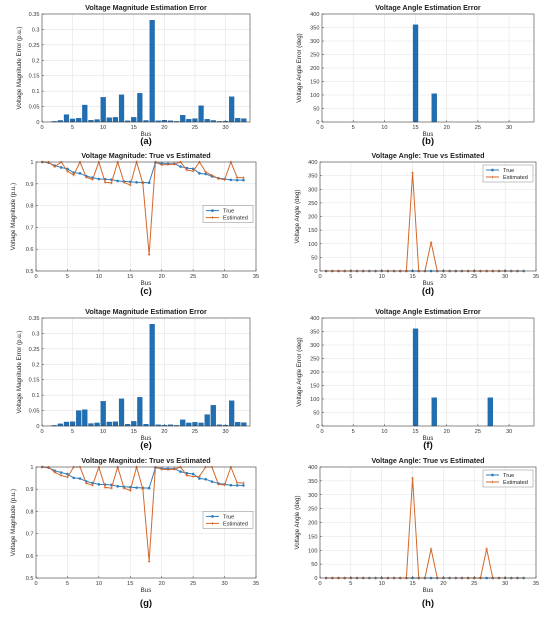 The width and height of the screenshot is (550, 618). What do you see at coordinates (30, 272) in the screenshot?
I see `y-tick-label: 0.5` at bounding box center [30, 272].